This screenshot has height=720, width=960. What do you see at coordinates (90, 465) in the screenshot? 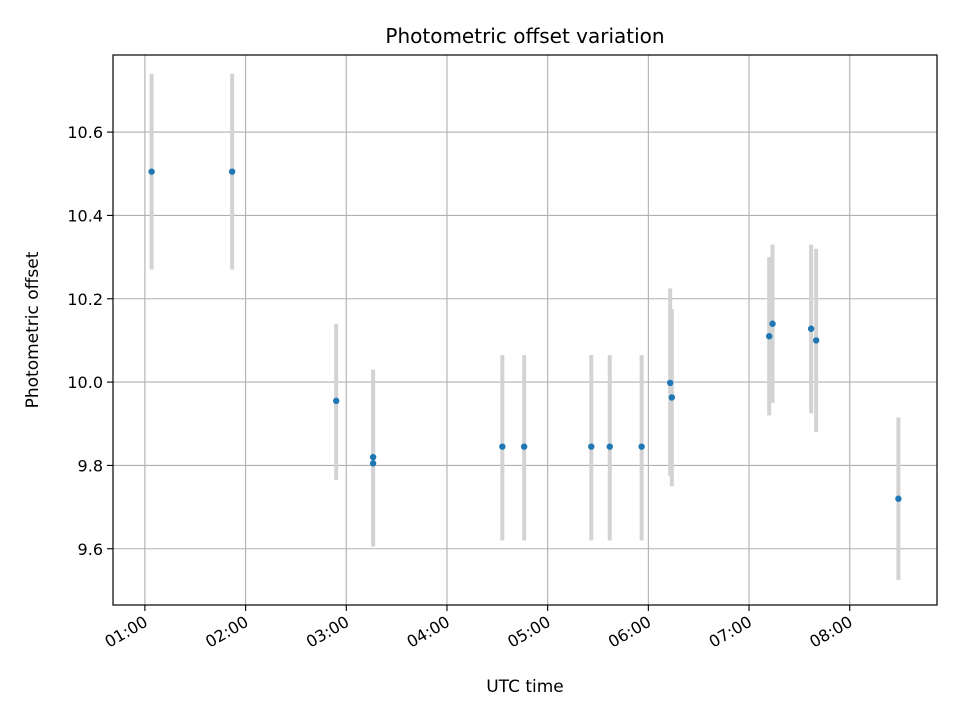
I see `y-tick-label: 9.8` at bounding box center [90, 465].